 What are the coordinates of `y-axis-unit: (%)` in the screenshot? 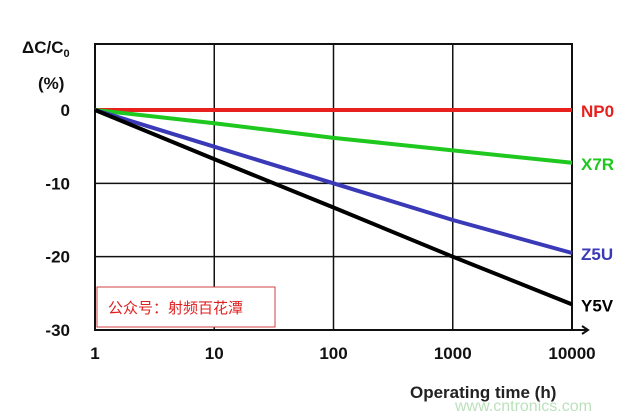 It's located at (51, 83).